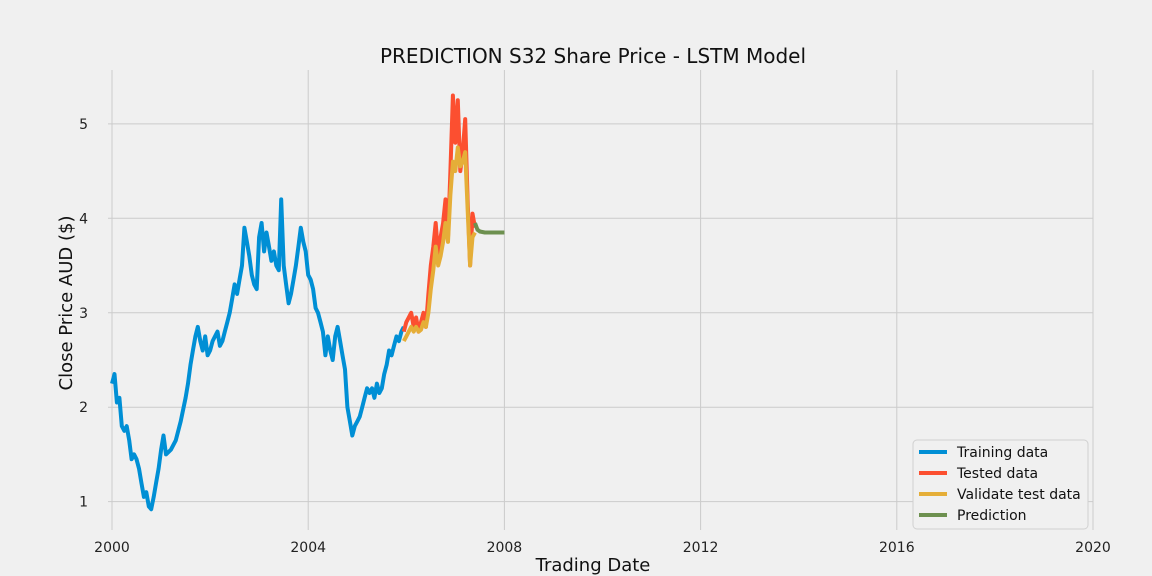 Image resolution: width=1152 pixels, height=576 pixels. What do you see at coordinates (1002, 453) in the screenshot?
I see `legend-label-training-data: Training data` at bounding box center [1002, 453].